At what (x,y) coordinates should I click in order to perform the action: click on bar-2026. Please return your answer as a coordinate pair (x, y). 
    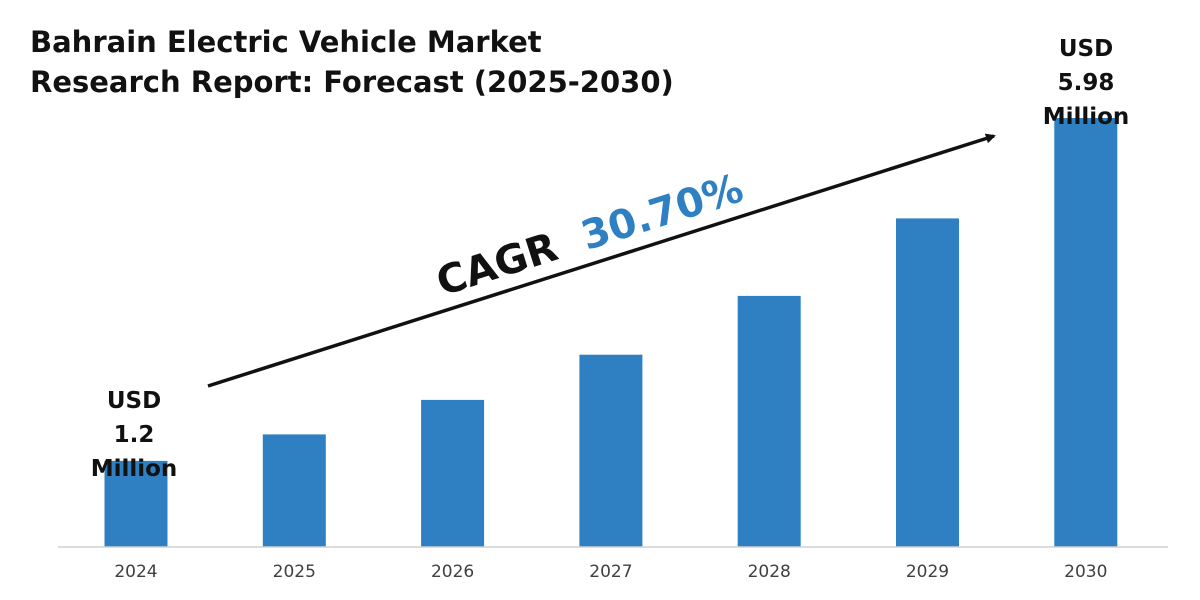
    Looking at the image, I should click on (453, 473).